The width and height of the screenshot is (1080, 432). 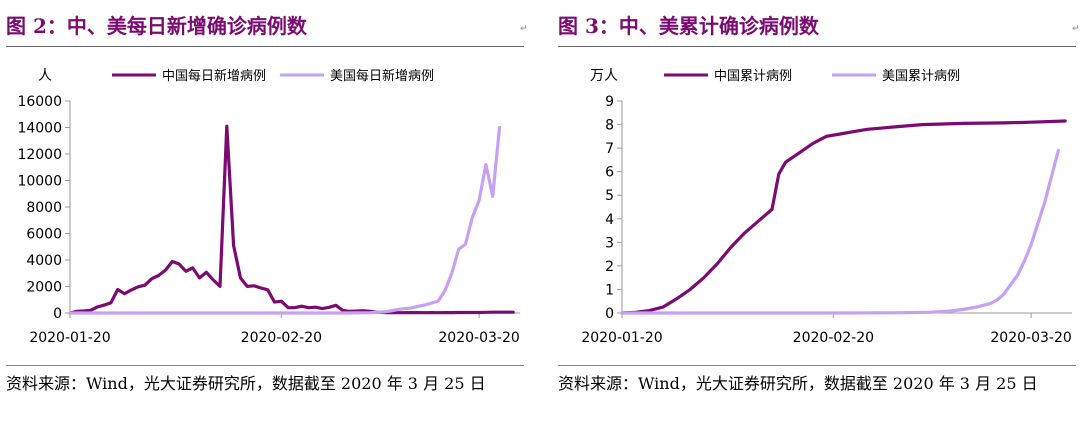 I want to click on y-tick-label: 8000, so click(x=44, y=208).